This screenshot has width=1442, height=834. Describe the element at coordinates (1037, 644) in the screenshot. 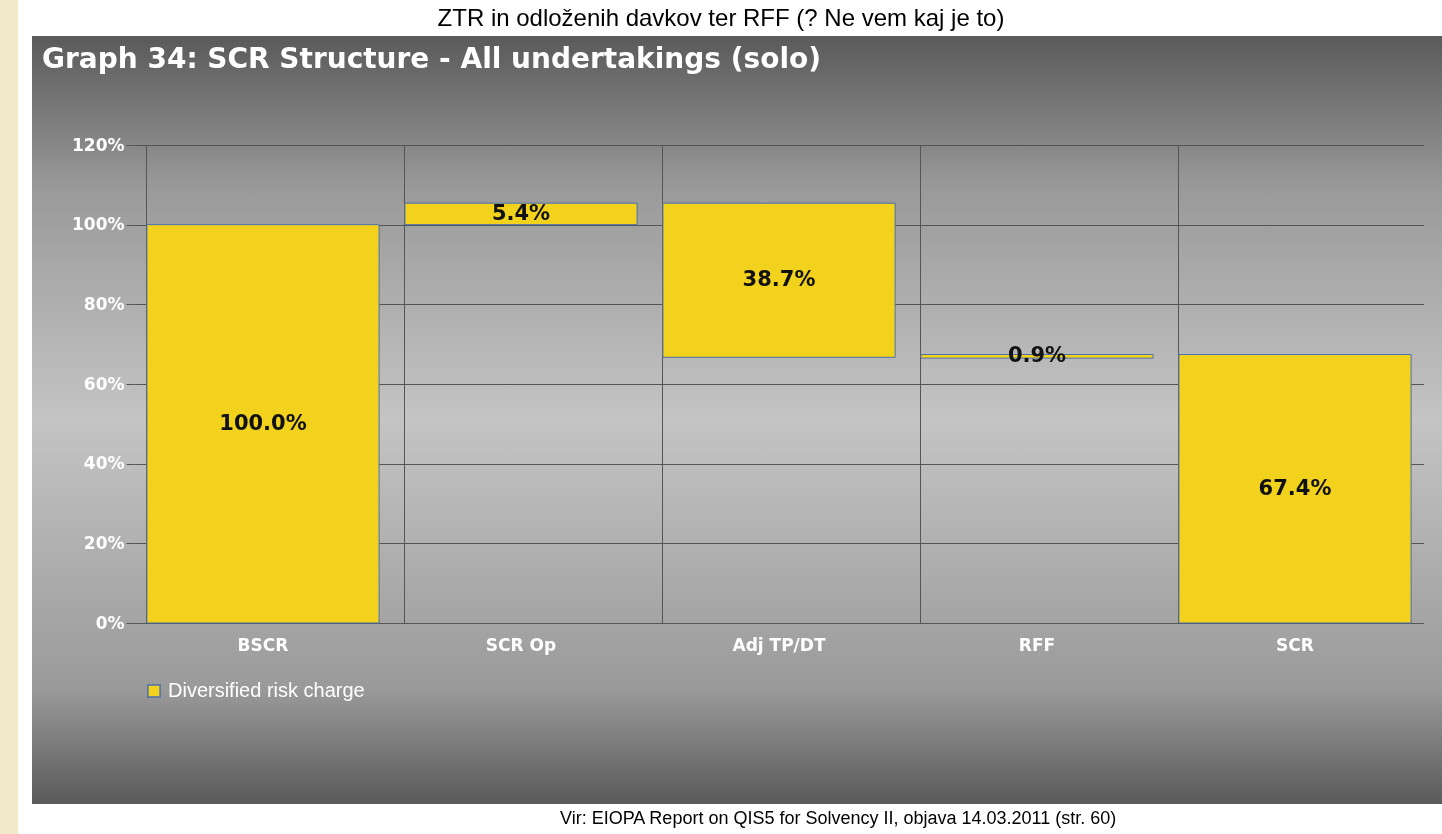

I see `x-tick-label: RFF` at that location.